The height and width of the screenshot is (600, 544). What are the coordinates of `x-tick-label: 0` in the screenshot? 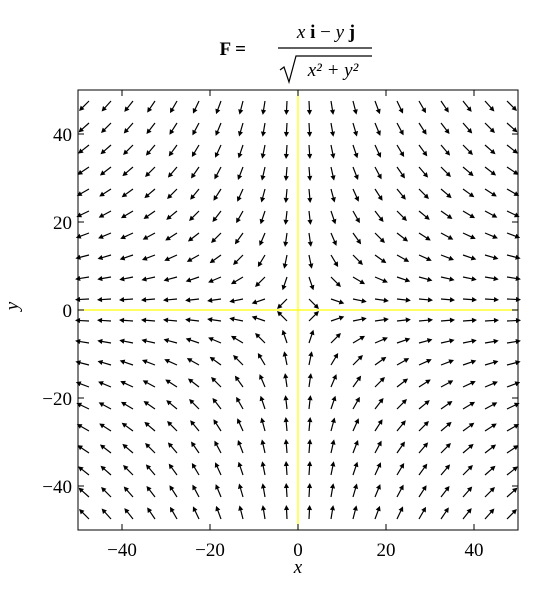 It's located at (298, 550).